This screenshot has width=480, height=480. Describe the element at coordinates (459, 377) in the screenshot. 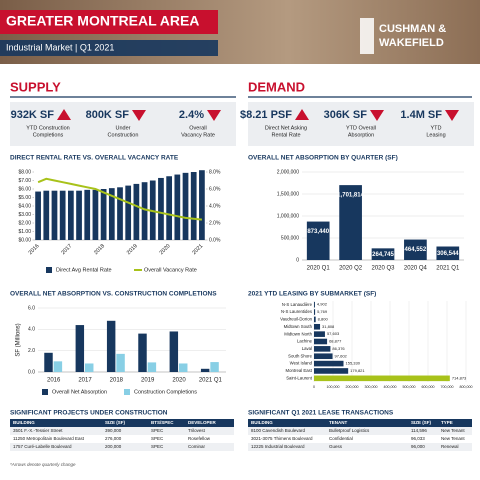

I see `data-label: 714,873` at that location.